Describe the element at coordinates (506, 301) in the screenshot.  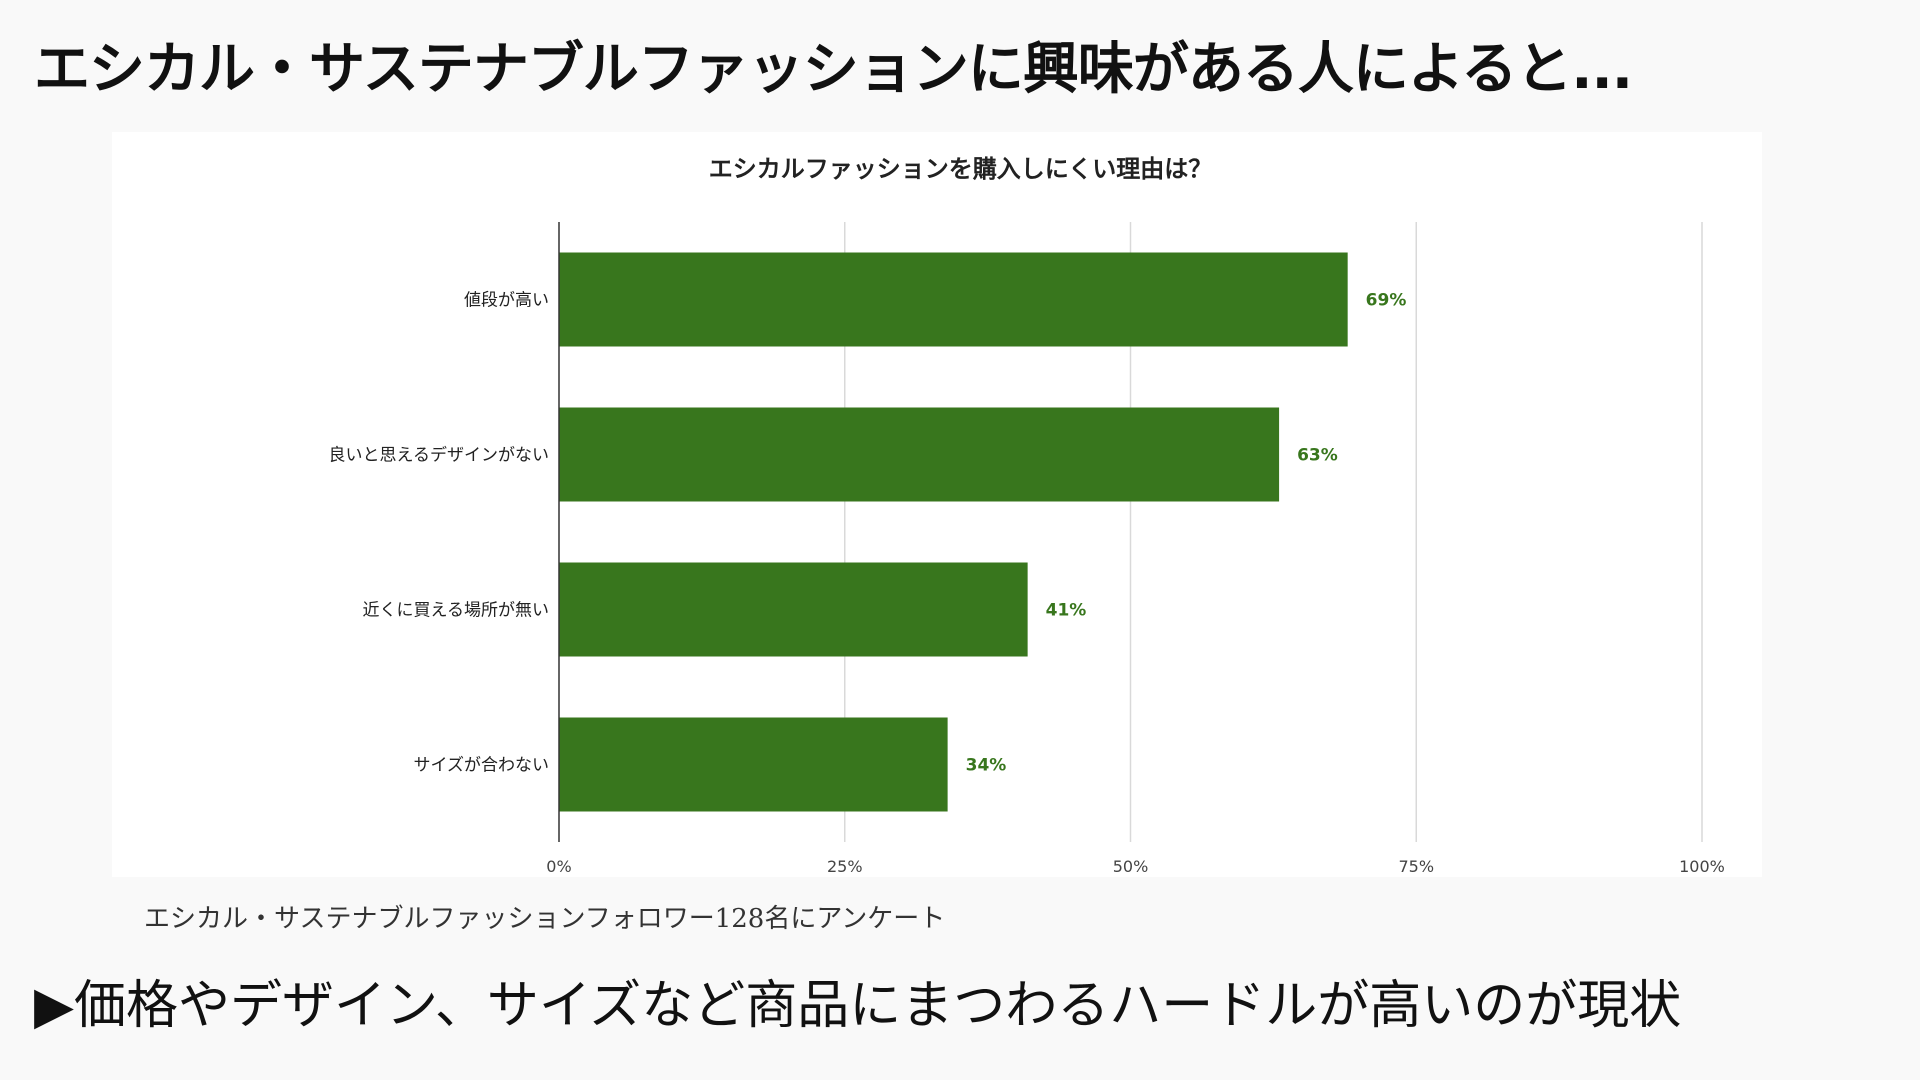
I see `category-label: 値段が高い` at that location.